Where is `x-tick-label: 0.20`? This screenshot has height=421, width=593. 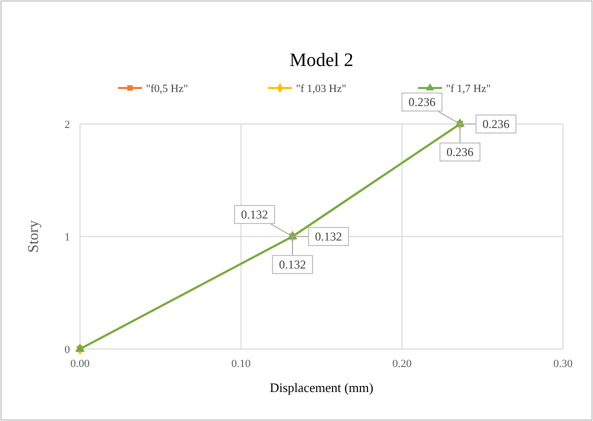 x-tick-label: 0.20 is located at coordinates (402, 364).